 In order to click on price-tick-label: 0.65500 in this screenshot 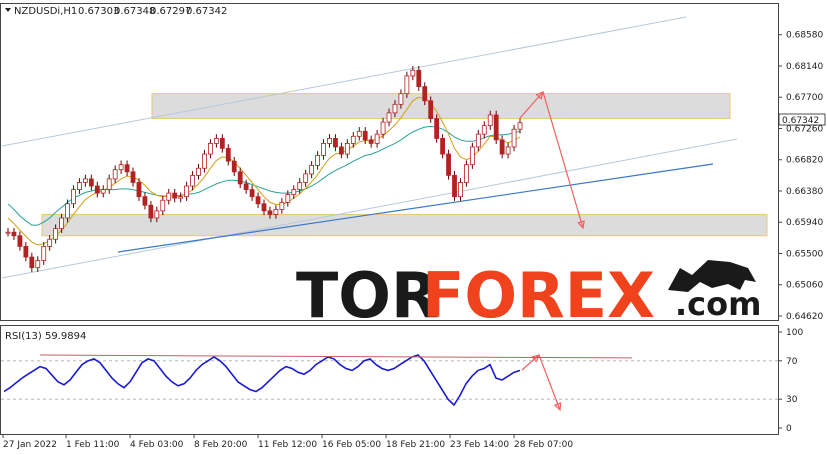, I will do `click(804, 254)`.